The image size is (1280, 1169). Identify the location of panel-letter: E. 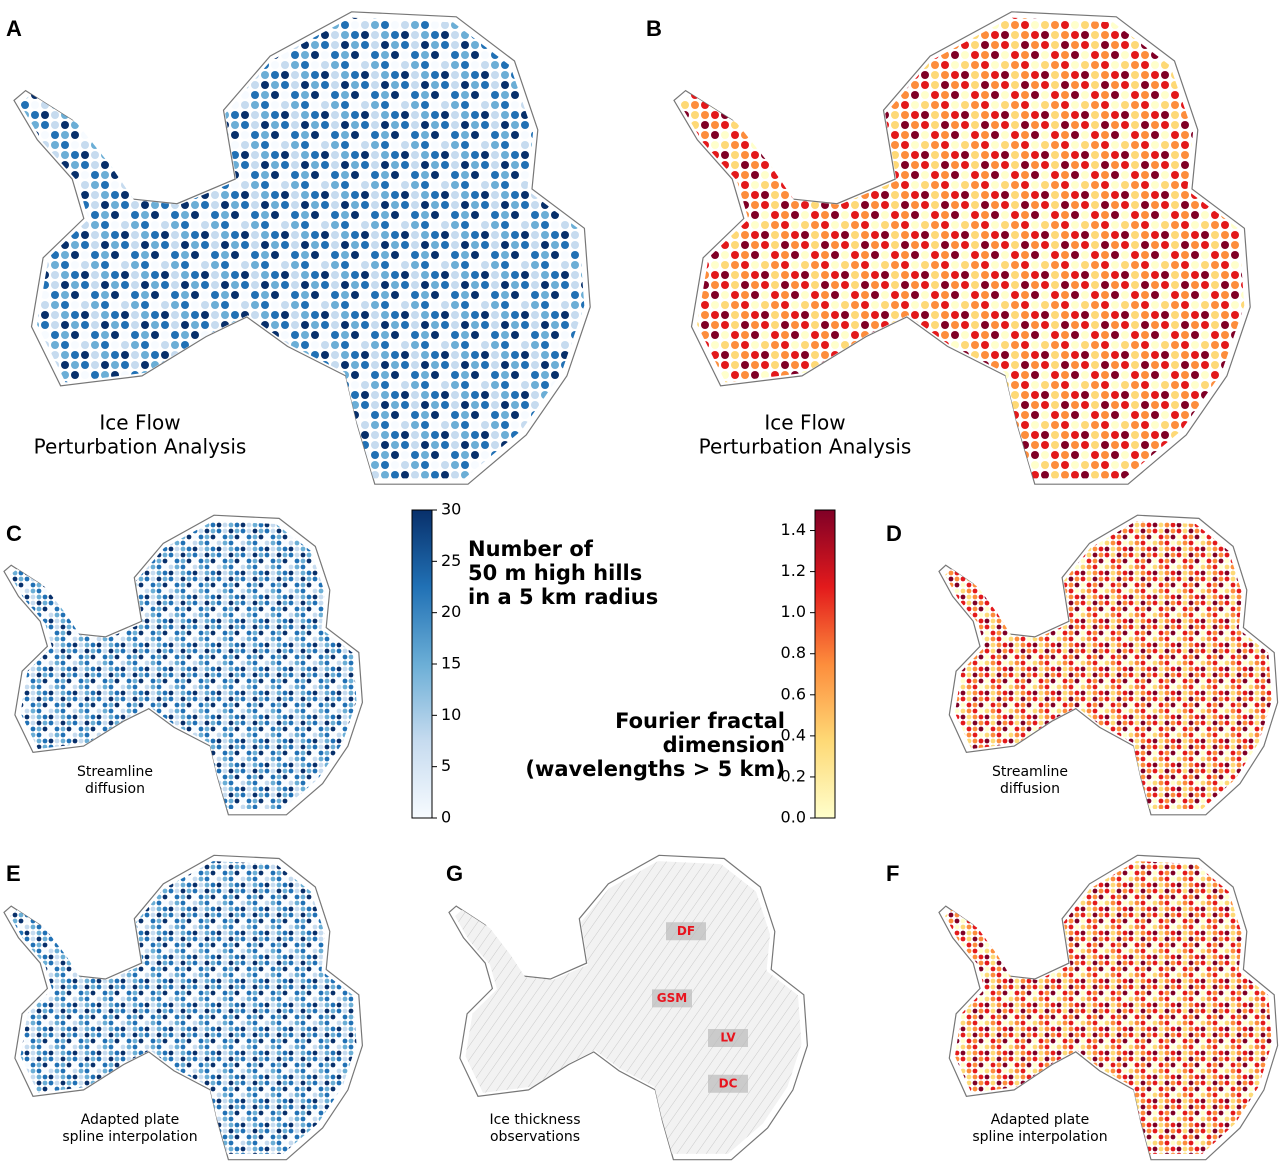
(13, 873).